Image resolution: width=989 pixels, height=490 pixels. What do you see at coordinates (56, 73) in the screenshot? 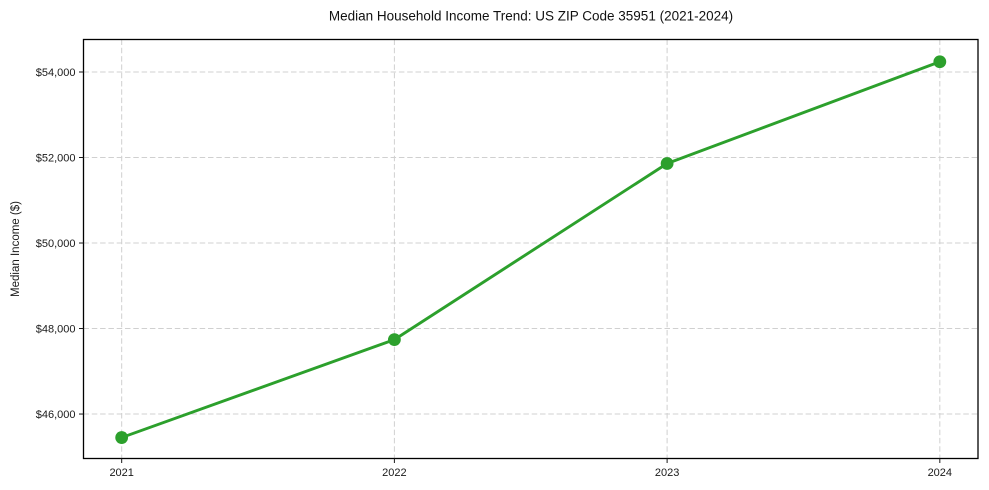
I see `y-tick-label: $54,000` at bounding box center [56, 73].